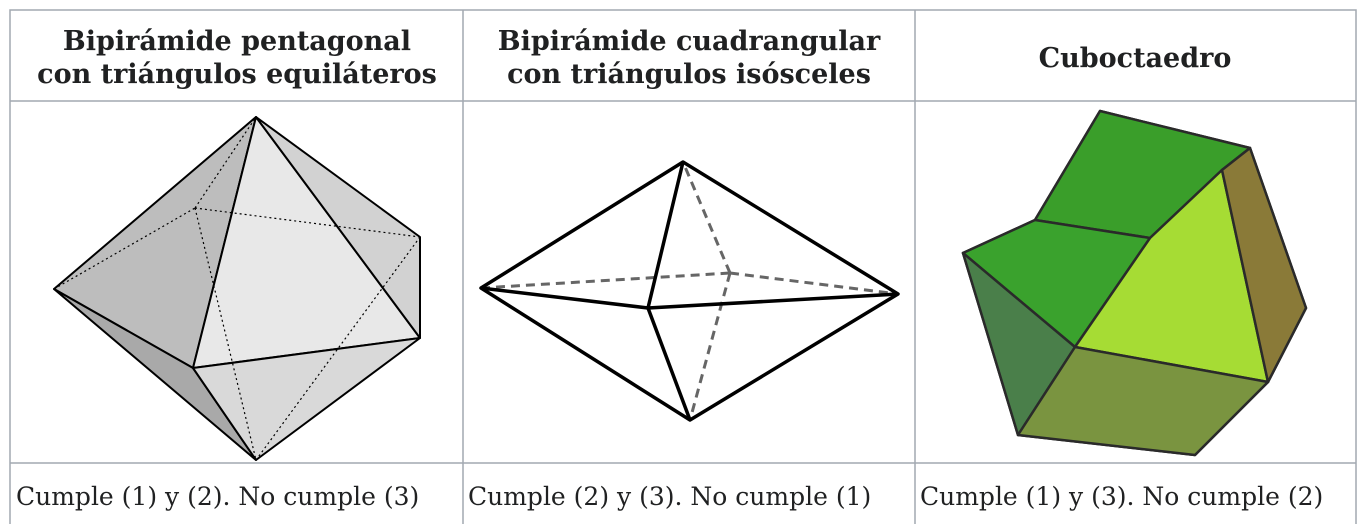 The image size is (1359, 524). What do you see at coordinates (1121, 496) in the screenshot?
I see `caption: Cumple (1) y (3). No cumple (2)` at bounding box center [1121, 496].